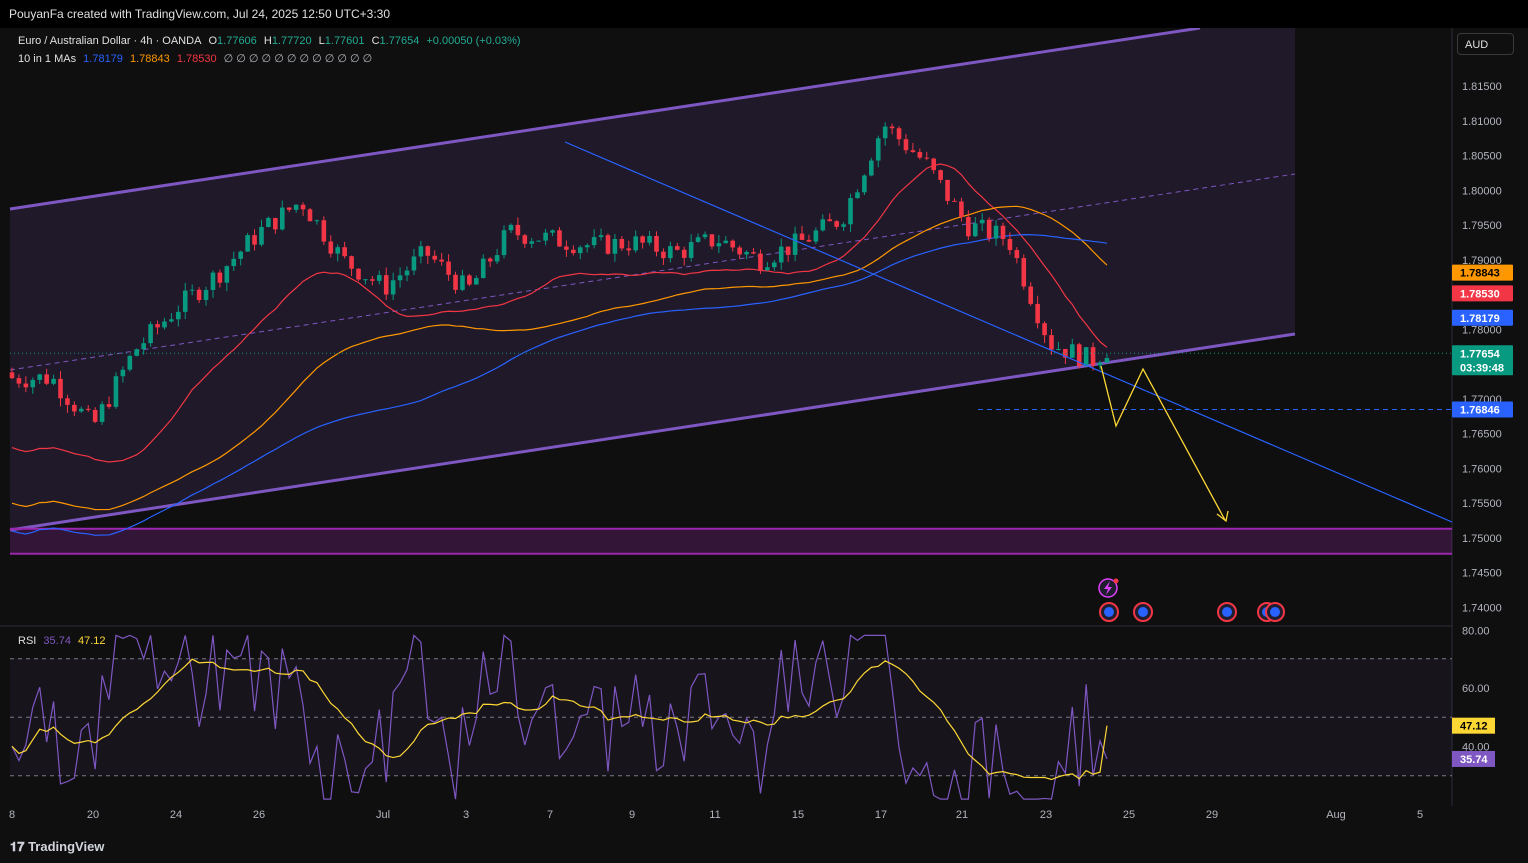  What do you see at coordinates (1480, 354) in the screenshot?
I see `price-badge-text: 1.77654` at bounding box center [1480, 354].